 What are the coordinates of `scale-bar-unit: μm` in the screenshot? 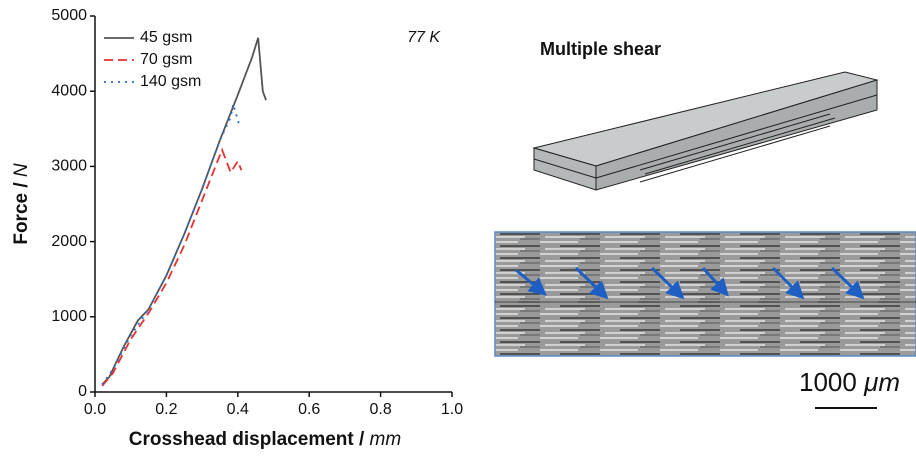 It's located at (881, 382).